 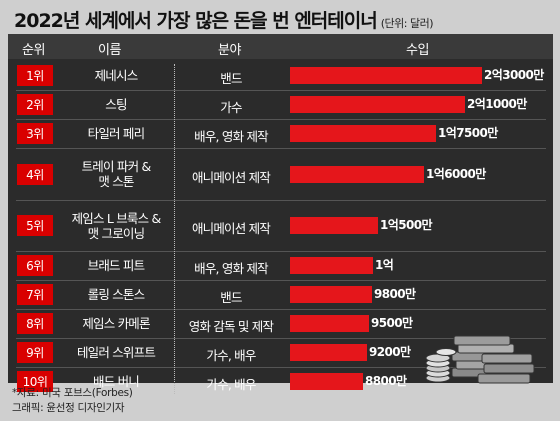 I want to click on field-label: 영화 감독 및 제작, so click(x=231, y=326).